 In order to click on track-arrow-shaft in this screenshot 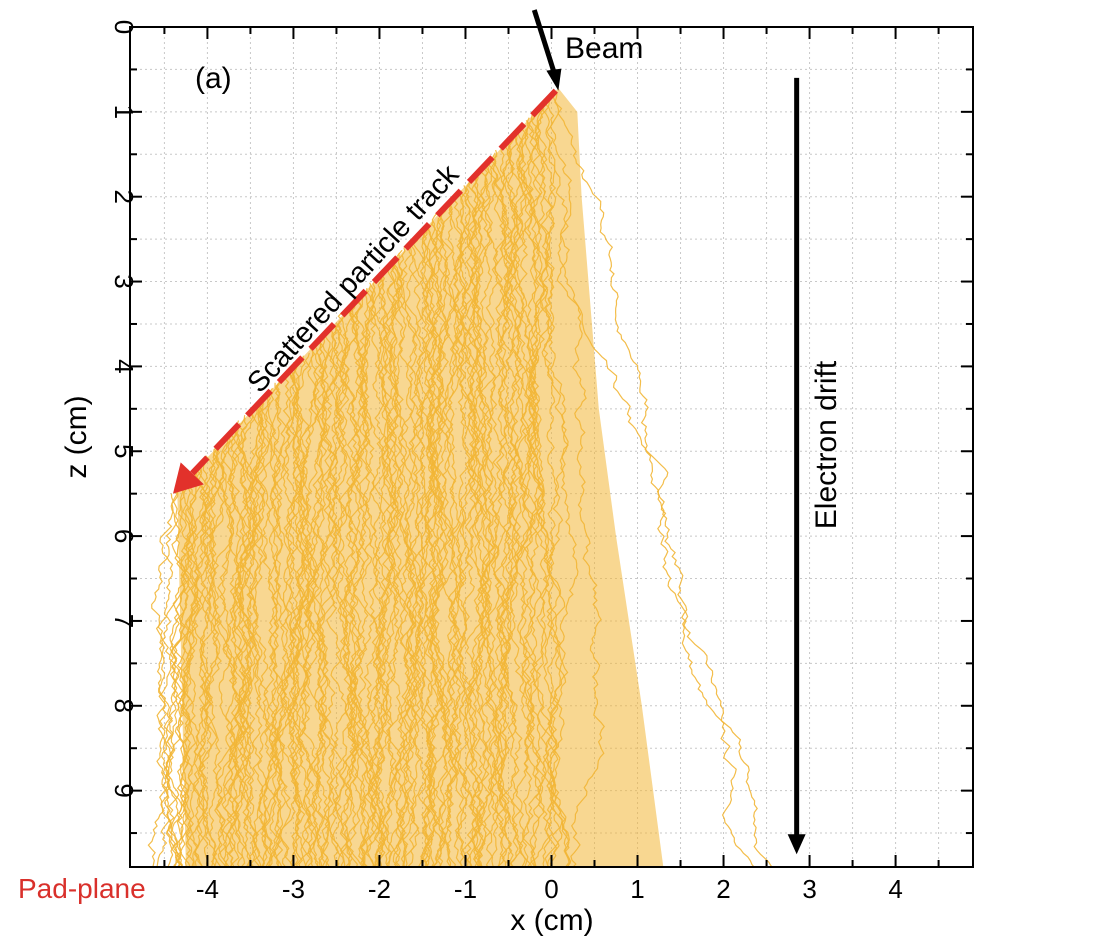, I will do `click(374, 282)`.